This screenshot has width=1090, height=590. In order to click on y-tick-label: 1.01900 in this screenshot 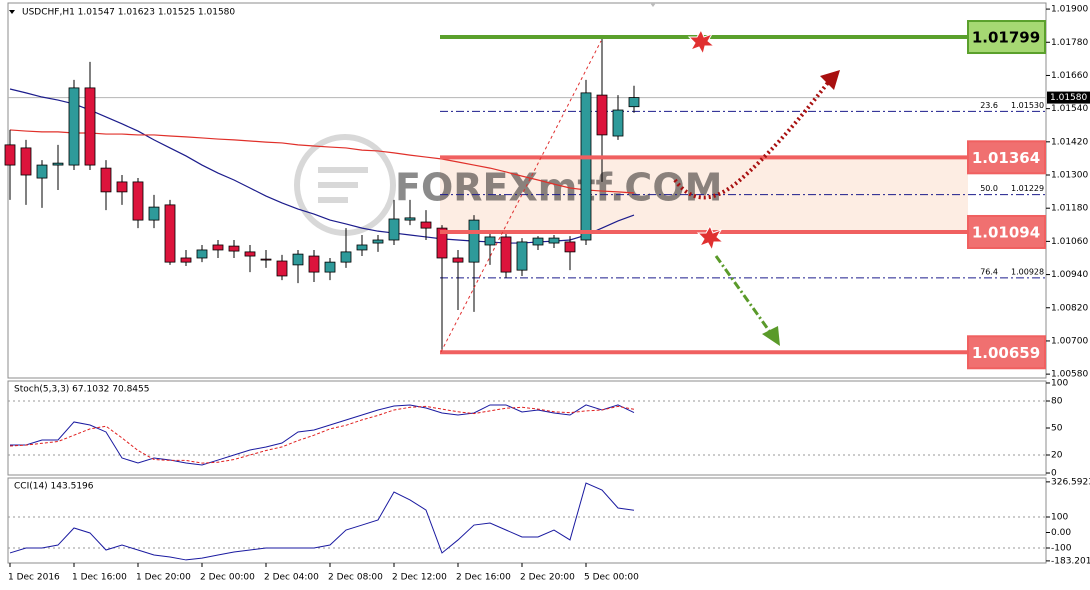, I will do `click(1069, 10)`.